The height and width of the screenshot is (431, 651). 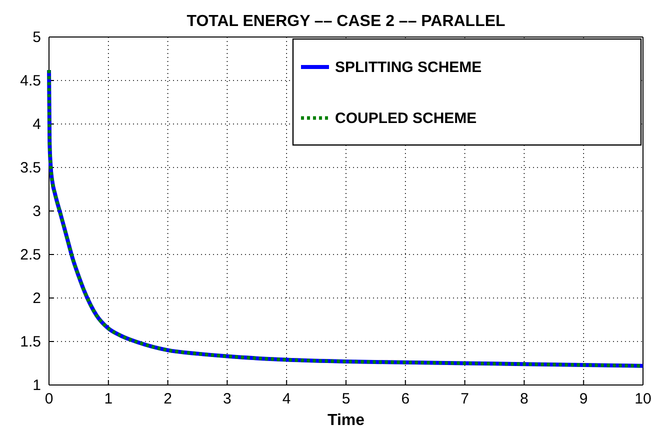 I want to click on x-tick-label: 7, so click(x=464, y=399).